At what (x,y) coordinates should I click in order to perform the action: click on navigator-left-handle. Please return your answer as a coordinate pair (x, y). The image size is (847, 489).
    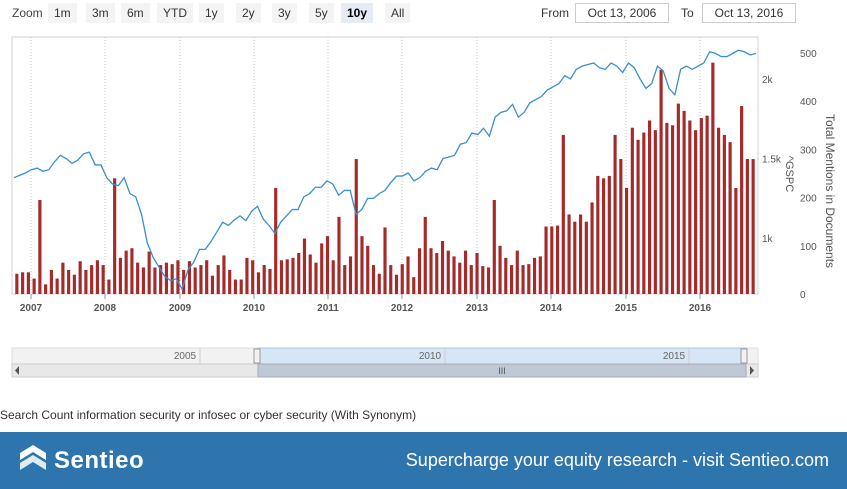
    Looking at the image, I should click on (257, 356).